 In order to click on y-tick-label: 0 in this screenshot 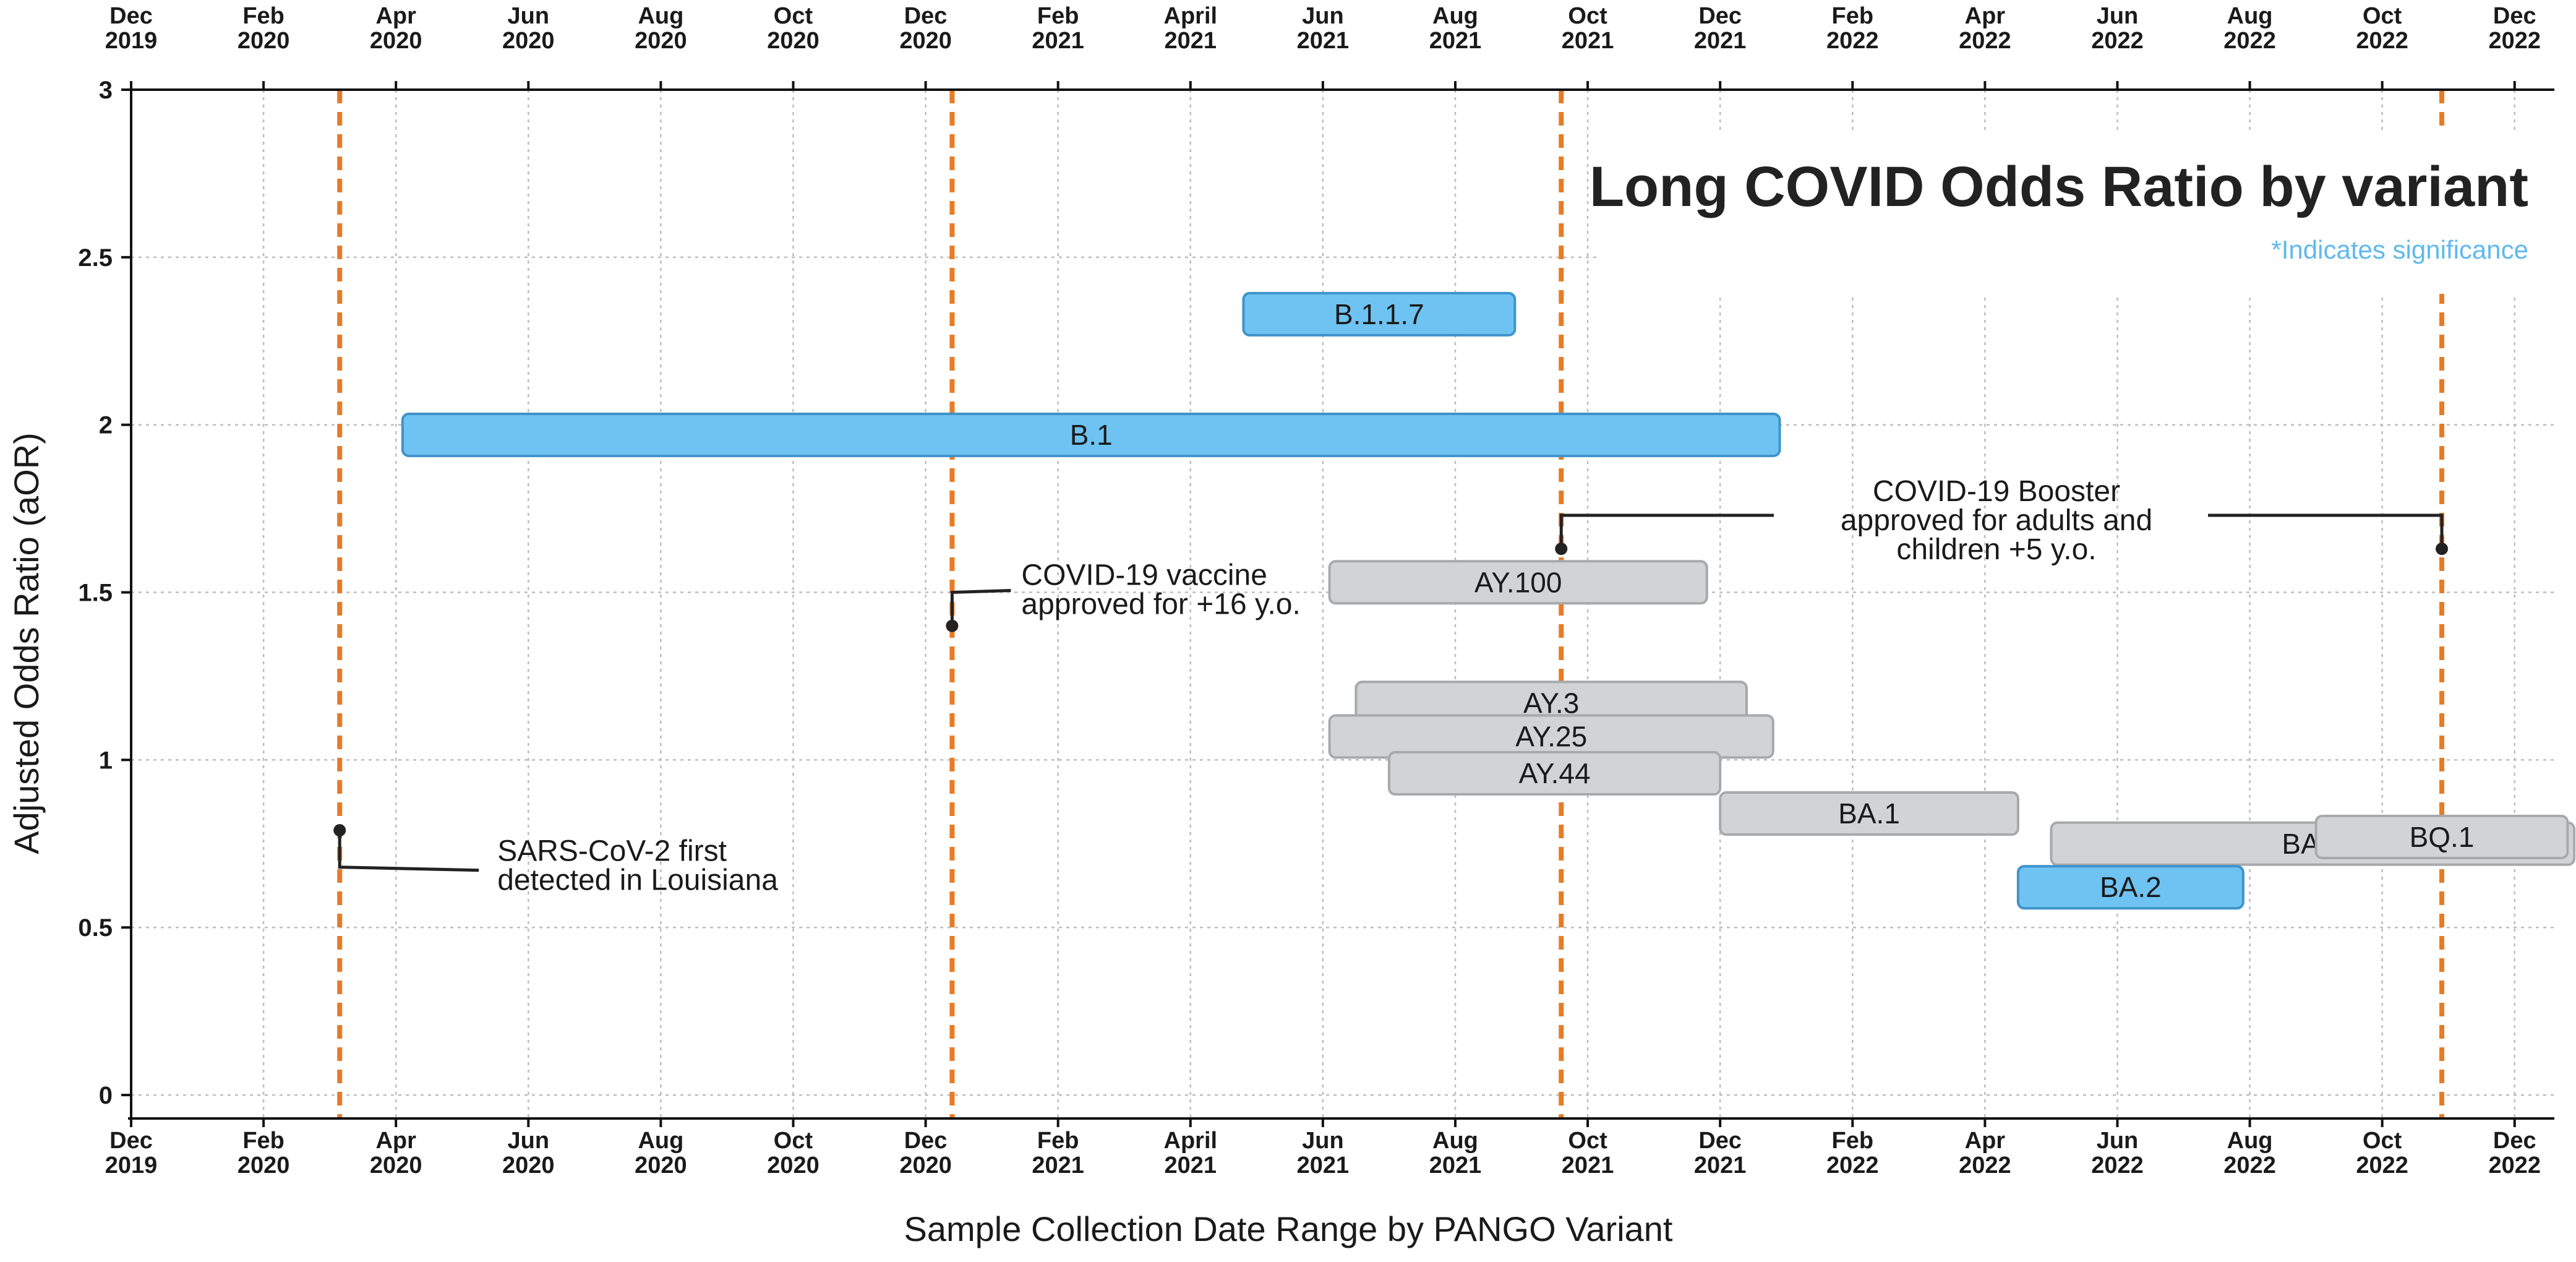, I will do `click(106, 1095)`.